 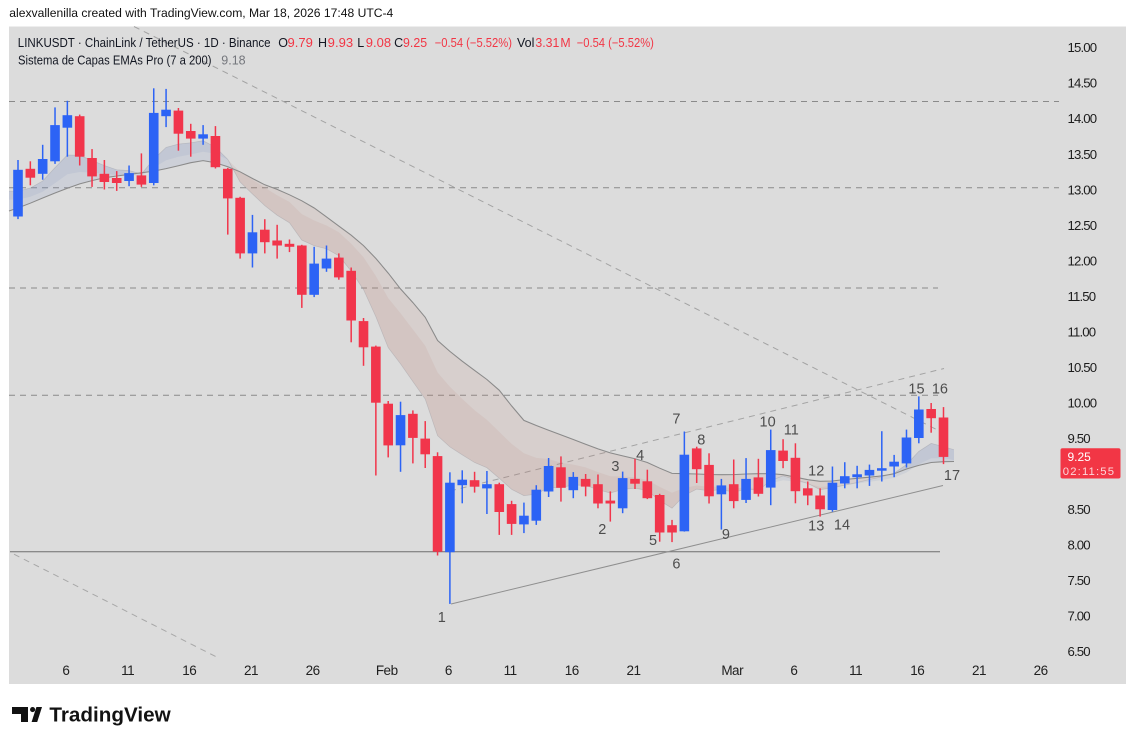 What do you see at coordinates (552, 43) in the screenshot?
I see `svg-text: 3.31 M` at bounding box center [552, 43].